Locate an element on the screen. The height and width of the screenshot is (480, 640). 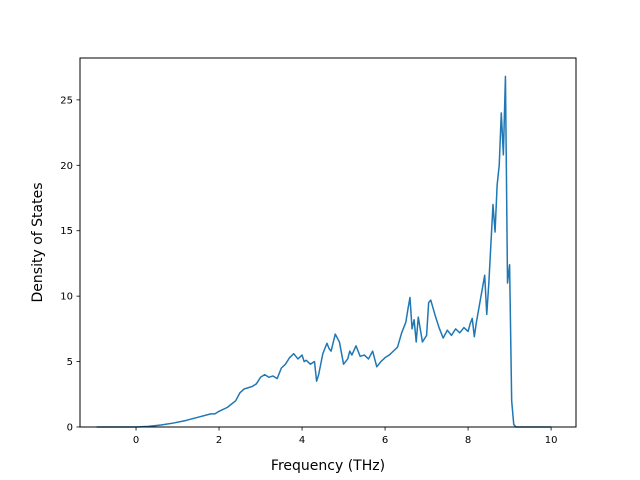
x-tick-label: 10 is located at coordinates (551, 440).